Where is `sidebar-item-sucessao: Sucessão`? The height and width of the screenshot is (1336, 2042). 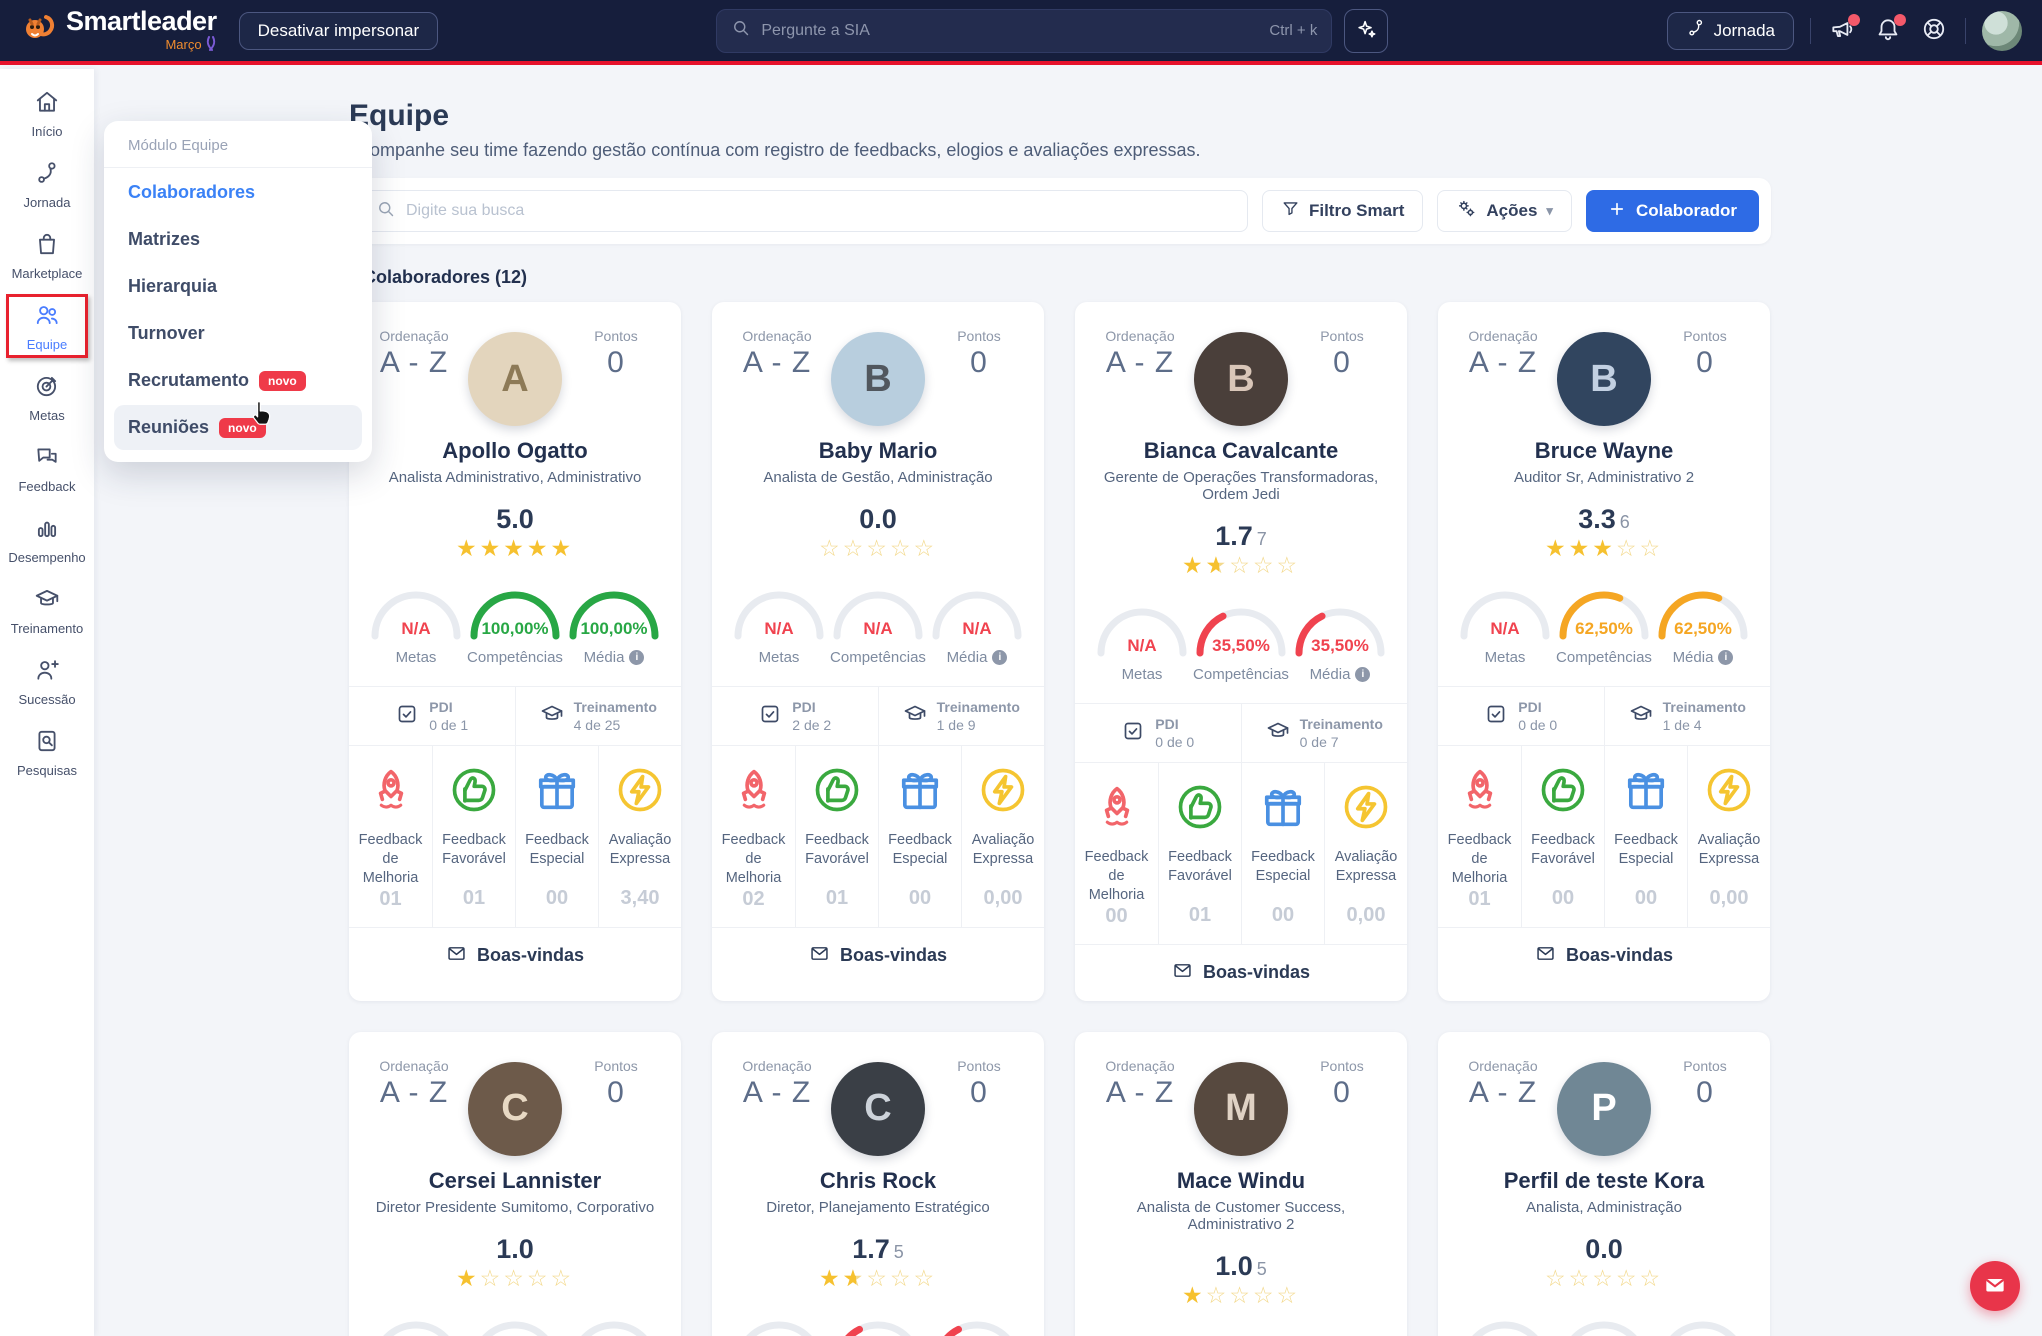
sidebar-item-sucessao: Sucessão is located at coordinates (47, 682).